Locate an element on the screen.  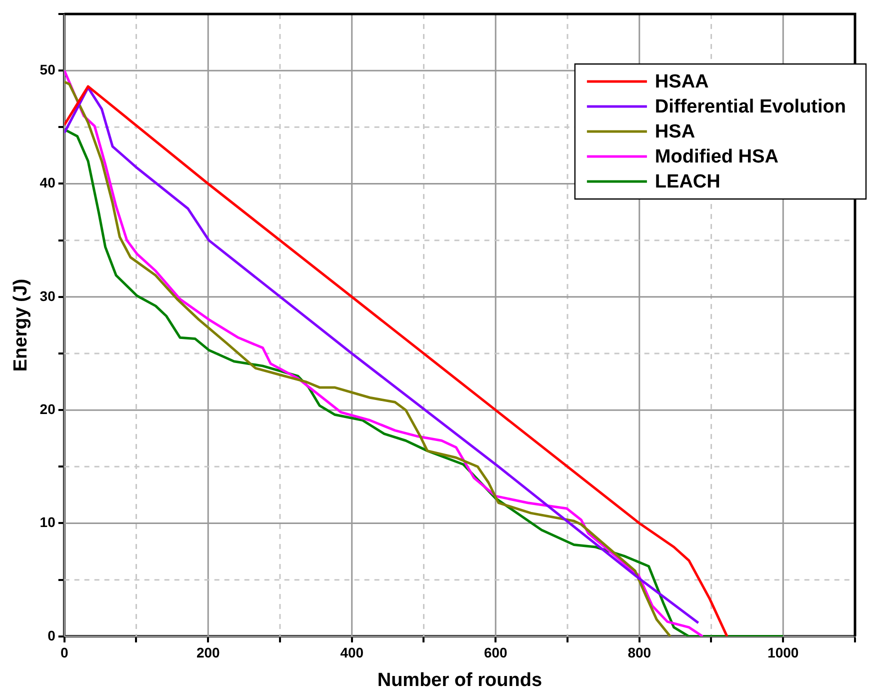
y-tick-label: 10 is located at coordinates (48, 522).